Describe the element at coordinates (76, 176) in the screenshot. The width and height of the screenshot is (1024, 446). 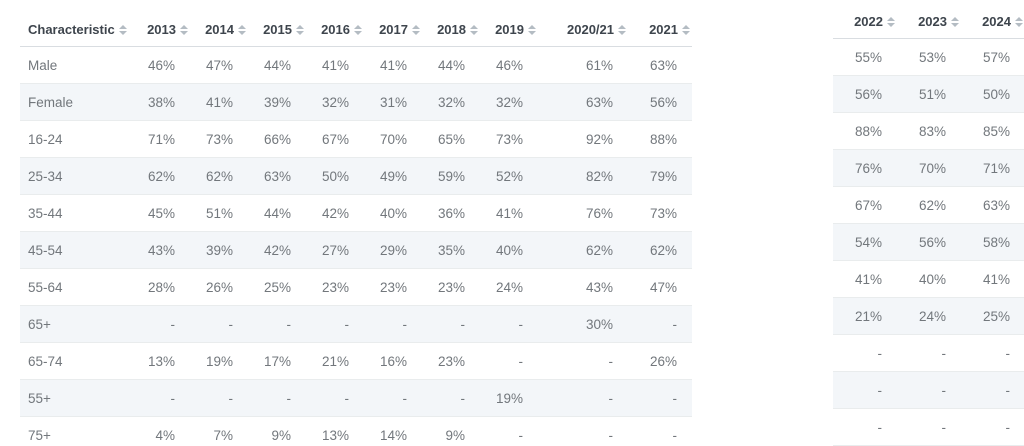
I see `row-label: 25-34` at that location.